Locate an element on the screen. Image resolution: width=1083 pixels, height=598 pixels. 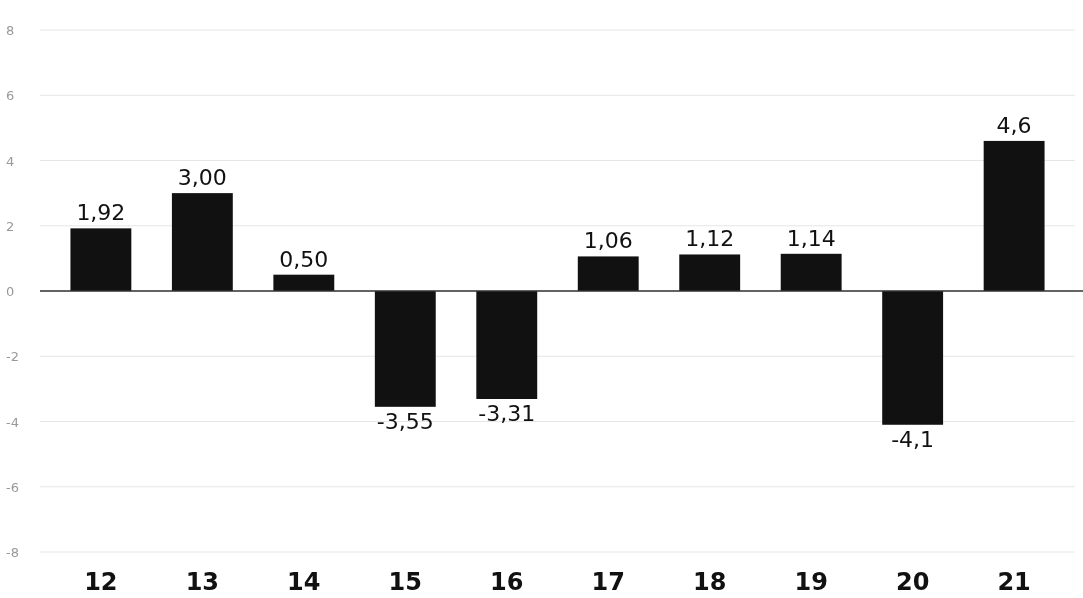
y-tick-label: 6 is located at coordinates (10, 96).